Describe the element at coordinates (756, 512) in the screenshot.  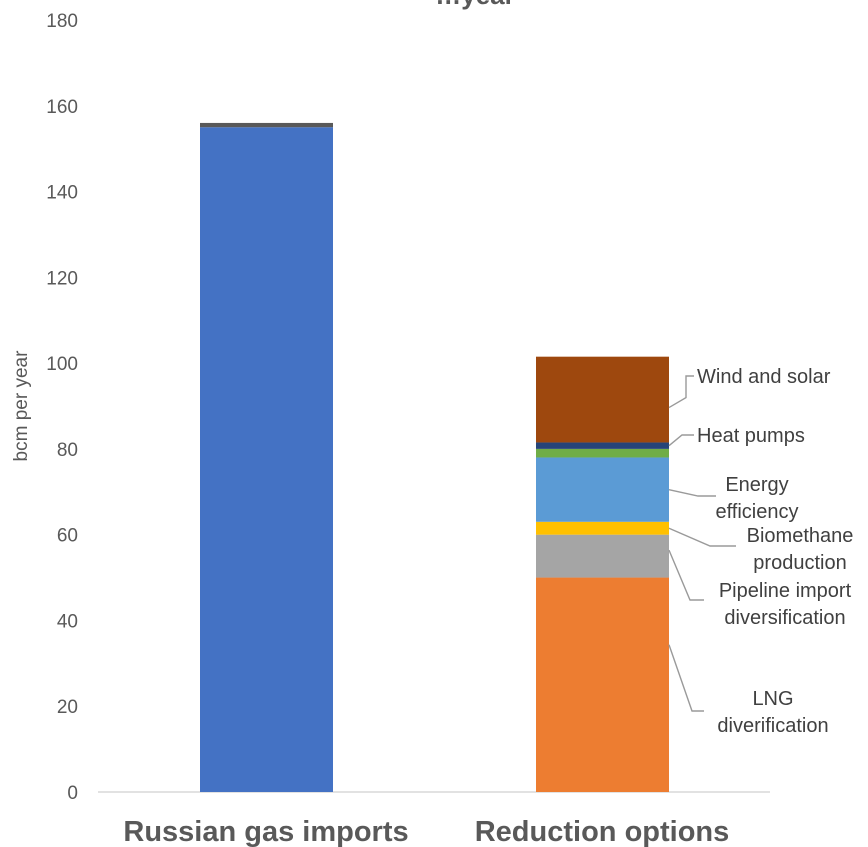
I see `annotation-label: efficiency` at that location.